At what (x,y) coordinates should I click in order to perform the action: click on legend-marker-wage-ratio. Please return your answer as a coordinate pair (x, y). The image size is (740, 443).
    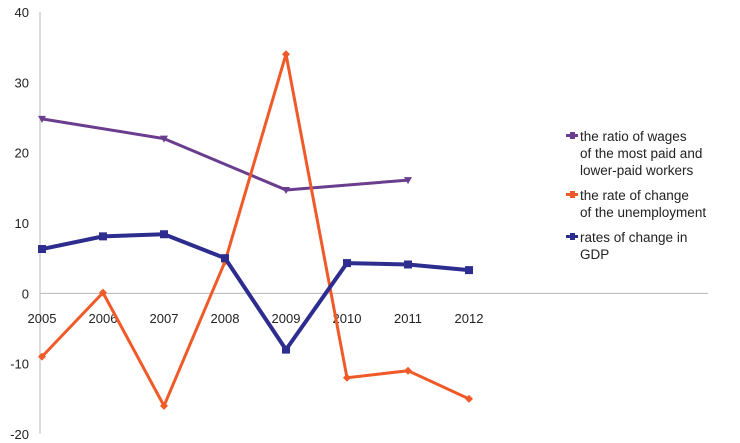
    Looking at the image, I should click on (572, 135).